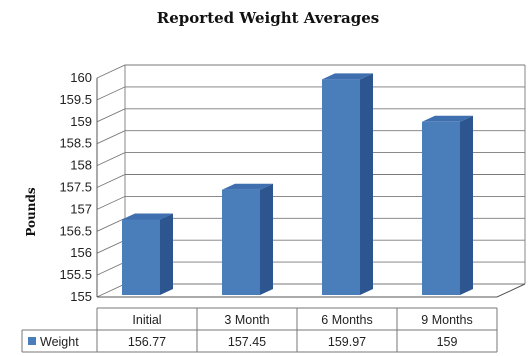 This screenshot has width=529, height=356. What do you see at coordinates (81, 77) in the screenshot?
I see `y-tick-label: 160` at bounding box center [81, 77].